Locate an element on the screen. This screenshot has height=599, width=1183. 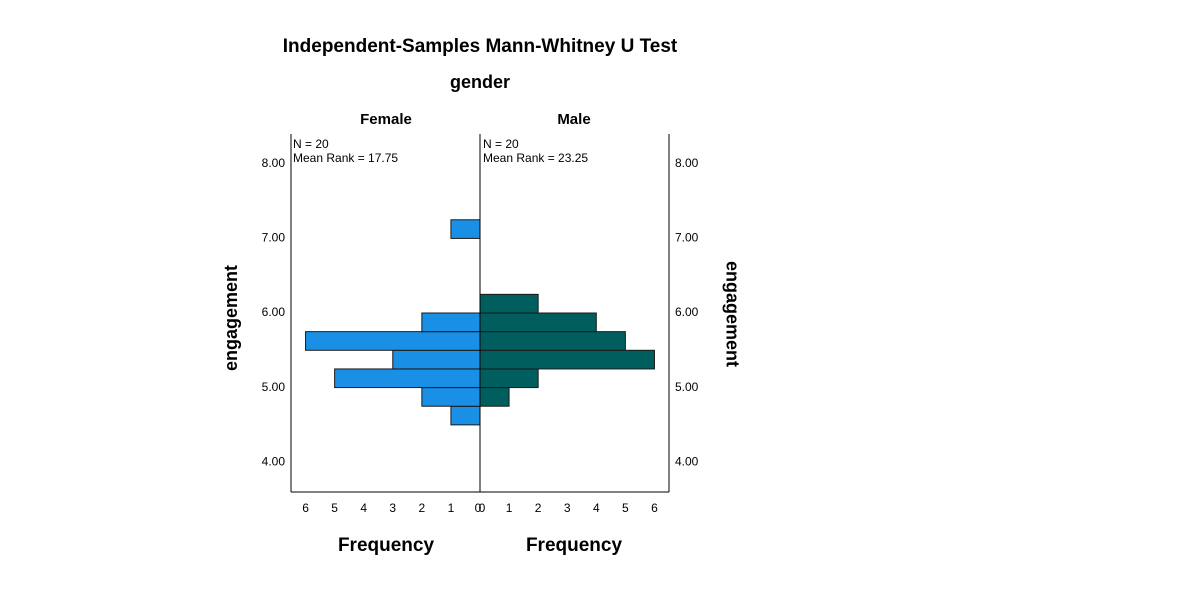
annotation: Mean Rank = 23.25 is located at coordinates (535, 158).